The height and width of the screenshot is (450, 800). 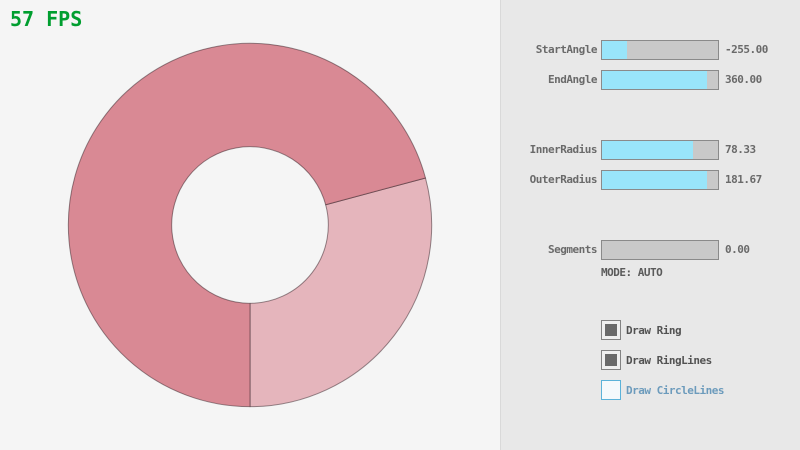 I want to click on outerradius-value: 181.67, so click(x=743, y=179).